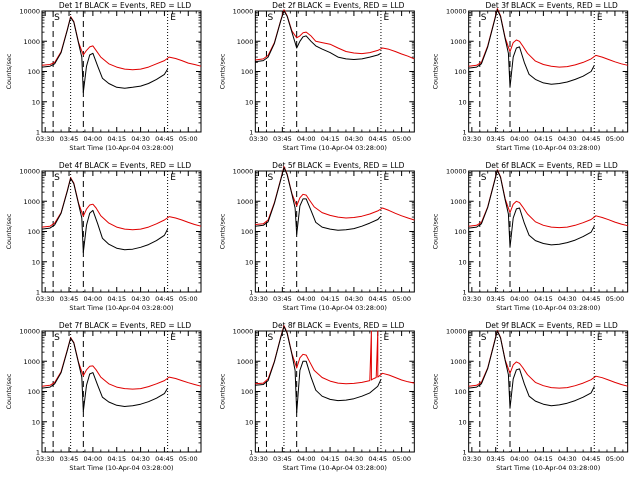 This screenshot has height=480, width=640. What do you see at coordinates (338, 5) in the screenshot?
I see `panel-title: Det 2f BLACK = Events, RED = LLD` at bounding box center [338, 5].